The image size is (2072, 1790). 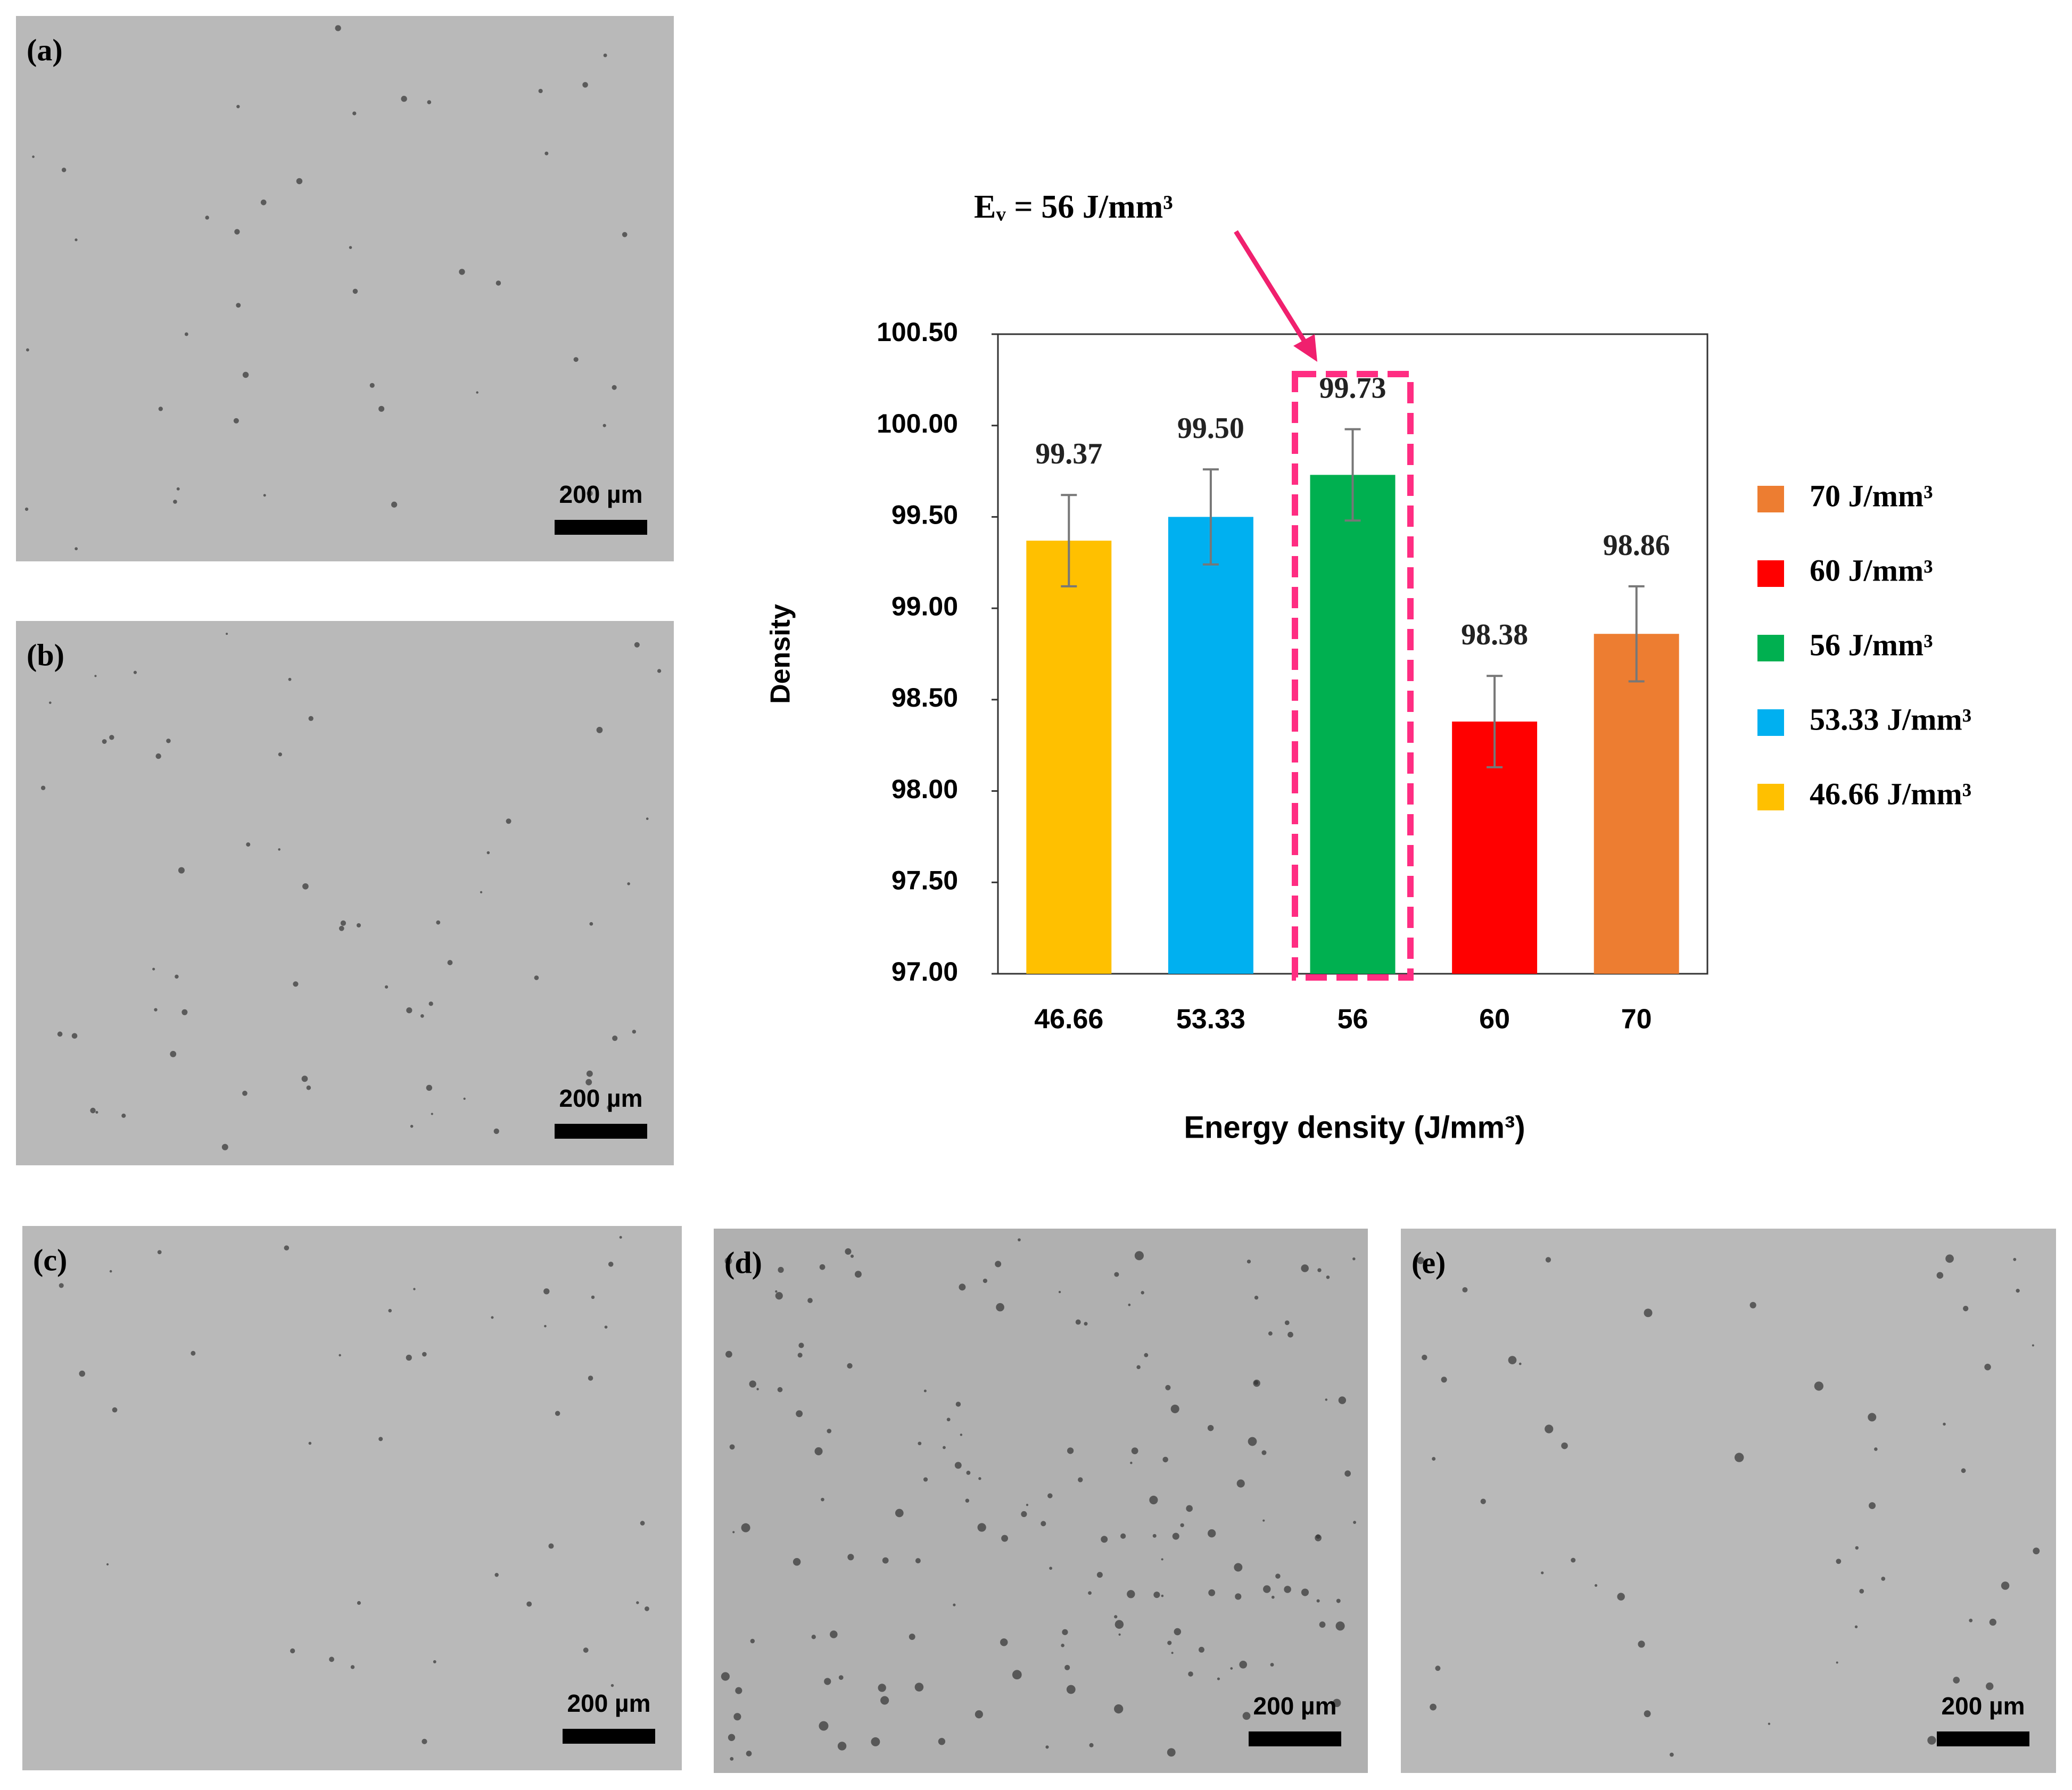 I want to click on x-tick-label: 53.33, so click(x=1210, y=1019).